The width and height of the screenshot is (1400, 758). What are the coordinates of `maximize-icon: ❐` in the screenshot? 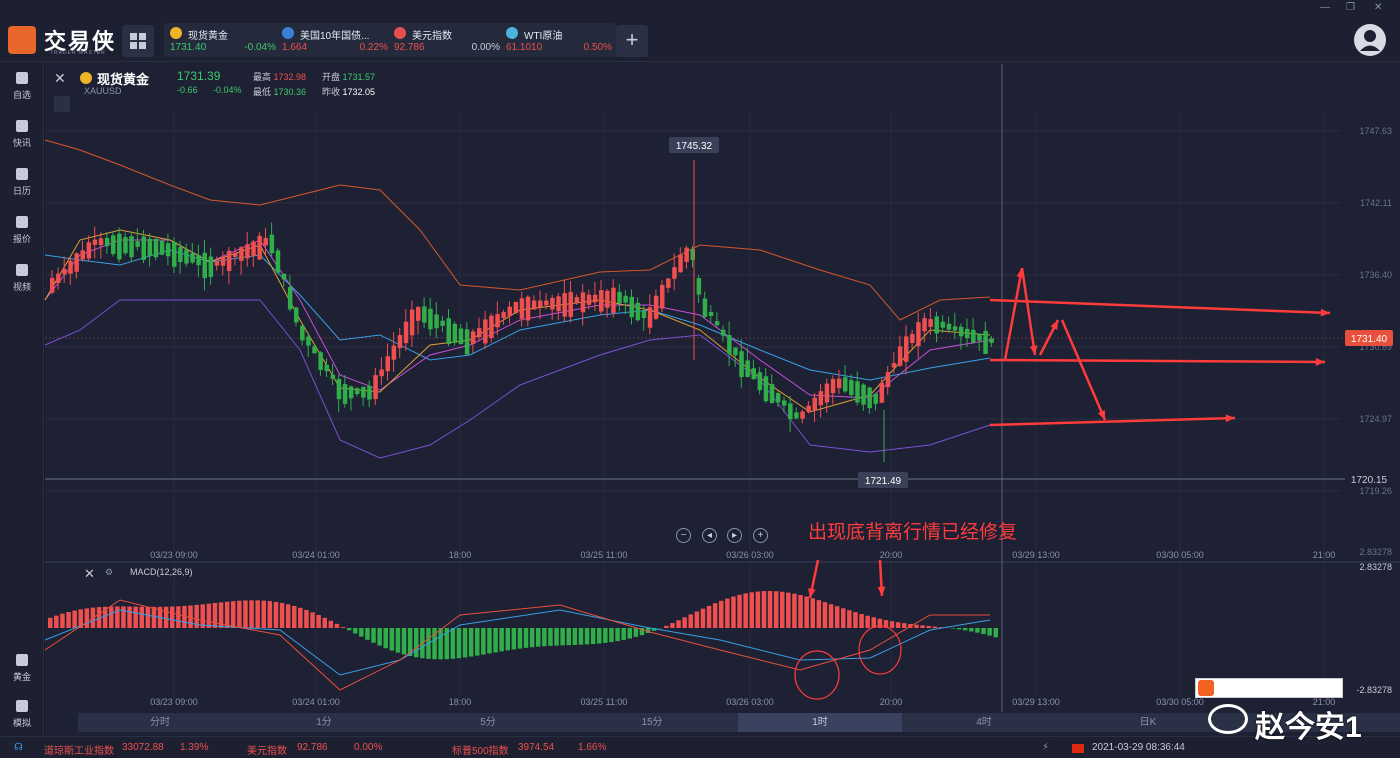 It's located at (1350, 7).